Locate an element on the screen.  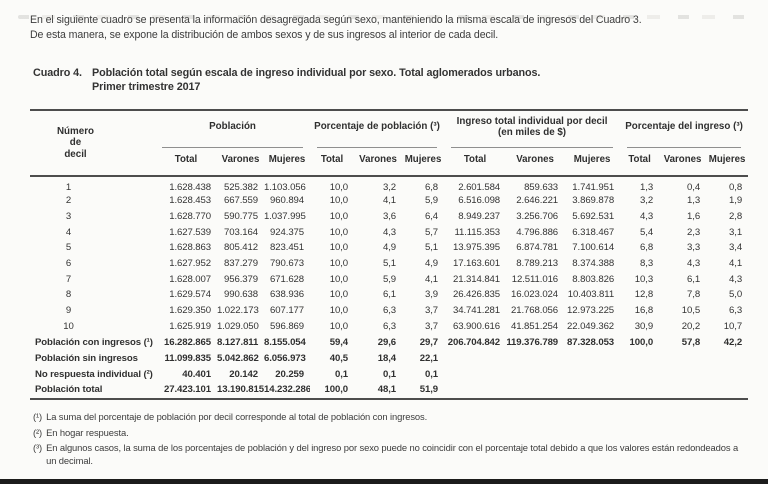
table-cell: 607.177 is located at coordinates (287, 311).